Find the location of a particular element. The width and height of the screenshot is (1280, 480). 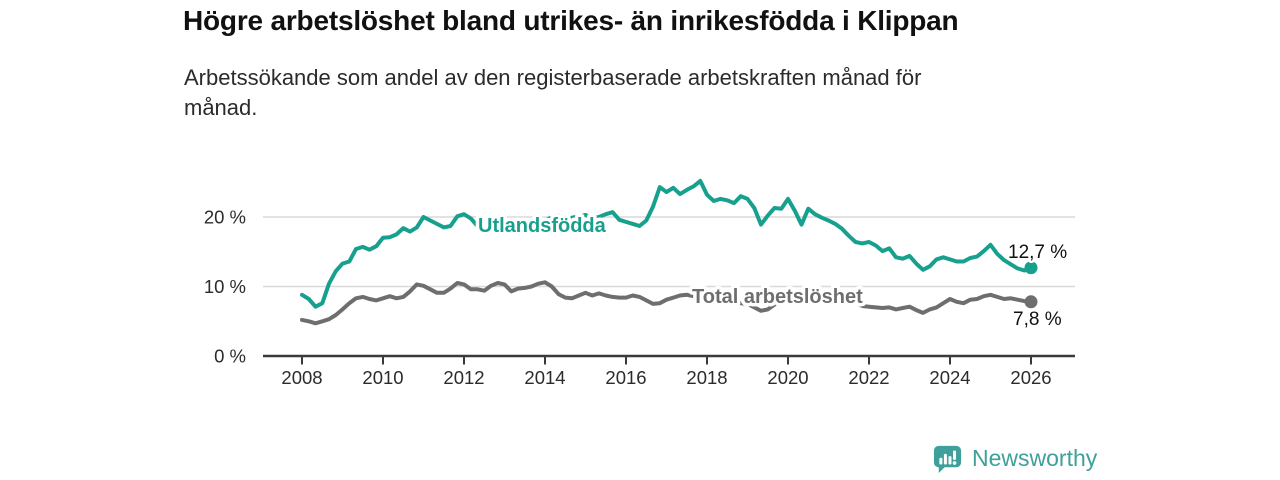

newsworthy-logo: Newsworthy is located at coordinates (1014, 458).